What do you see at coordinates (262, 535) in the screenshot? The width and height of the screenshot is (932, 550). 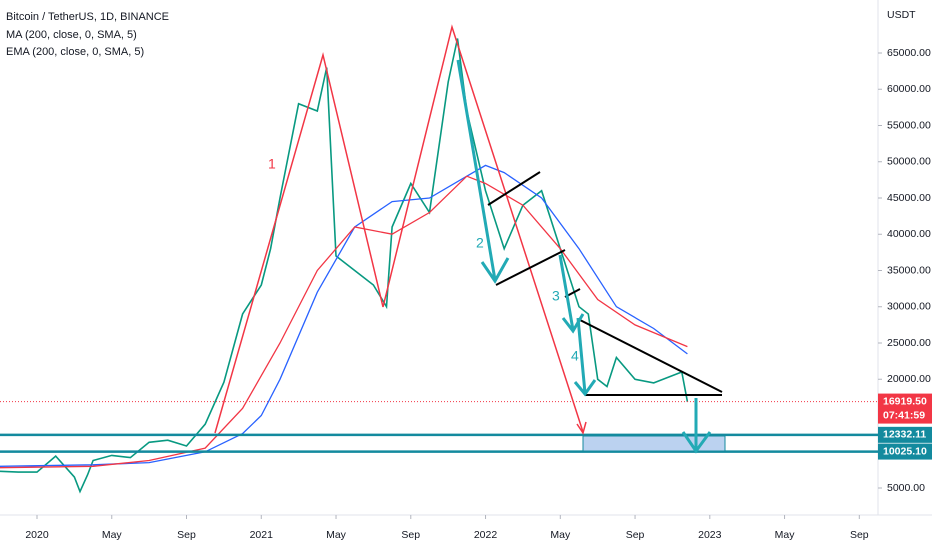 I see `x-tick-label: 2021` at bounding box center [262, 535].